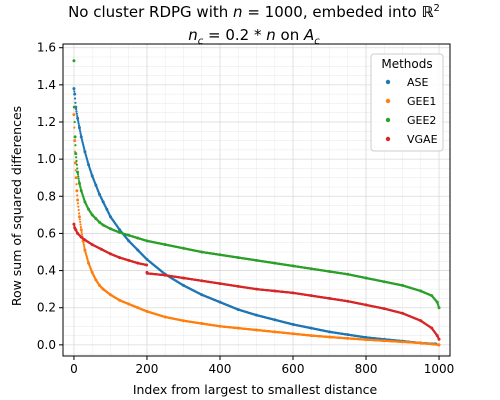 This screenshot has width=500, height=400. What do you see at coordinates (46, 85) in the screenshot?
I see `y-tick-label: 1.4` at bounding box center [46, 85].